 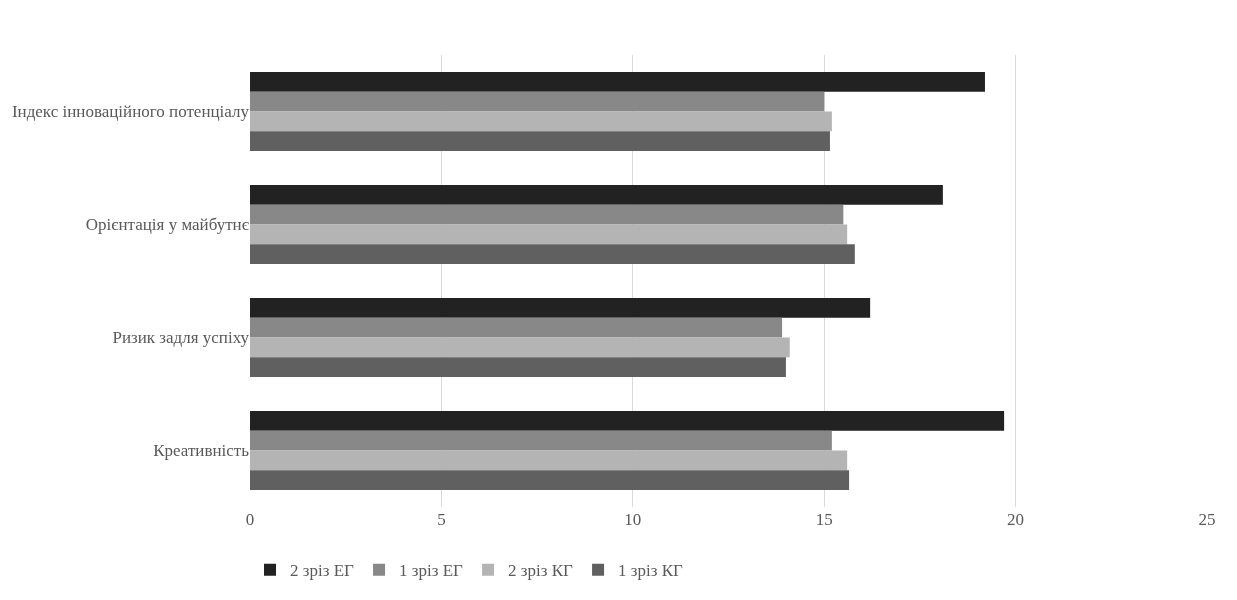 I want to click on legend-label: 2 зріз КГ, so click(x=541, y=571).